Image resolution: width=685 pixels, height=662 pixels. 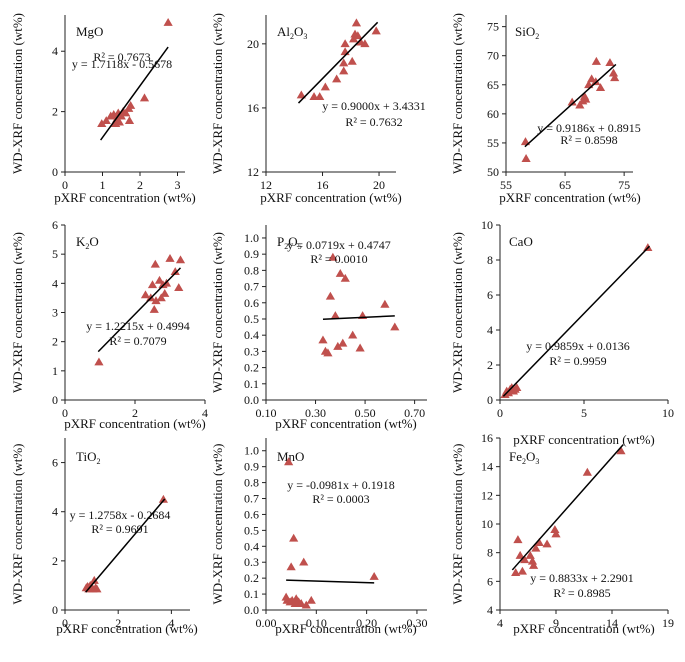 What do you see at coordinates (135, 413) in the screenshot?
I see `x-tick-label: 2` at bounding box center [135, 413].